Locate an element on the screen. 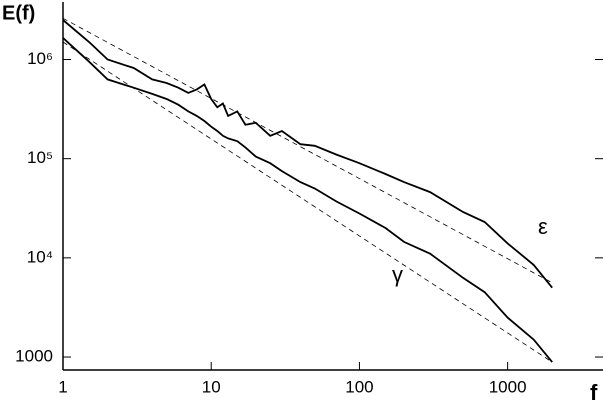 This screenshot has height=411, width=604. x-tick-label: 1 is located at coordinates (62, 386).